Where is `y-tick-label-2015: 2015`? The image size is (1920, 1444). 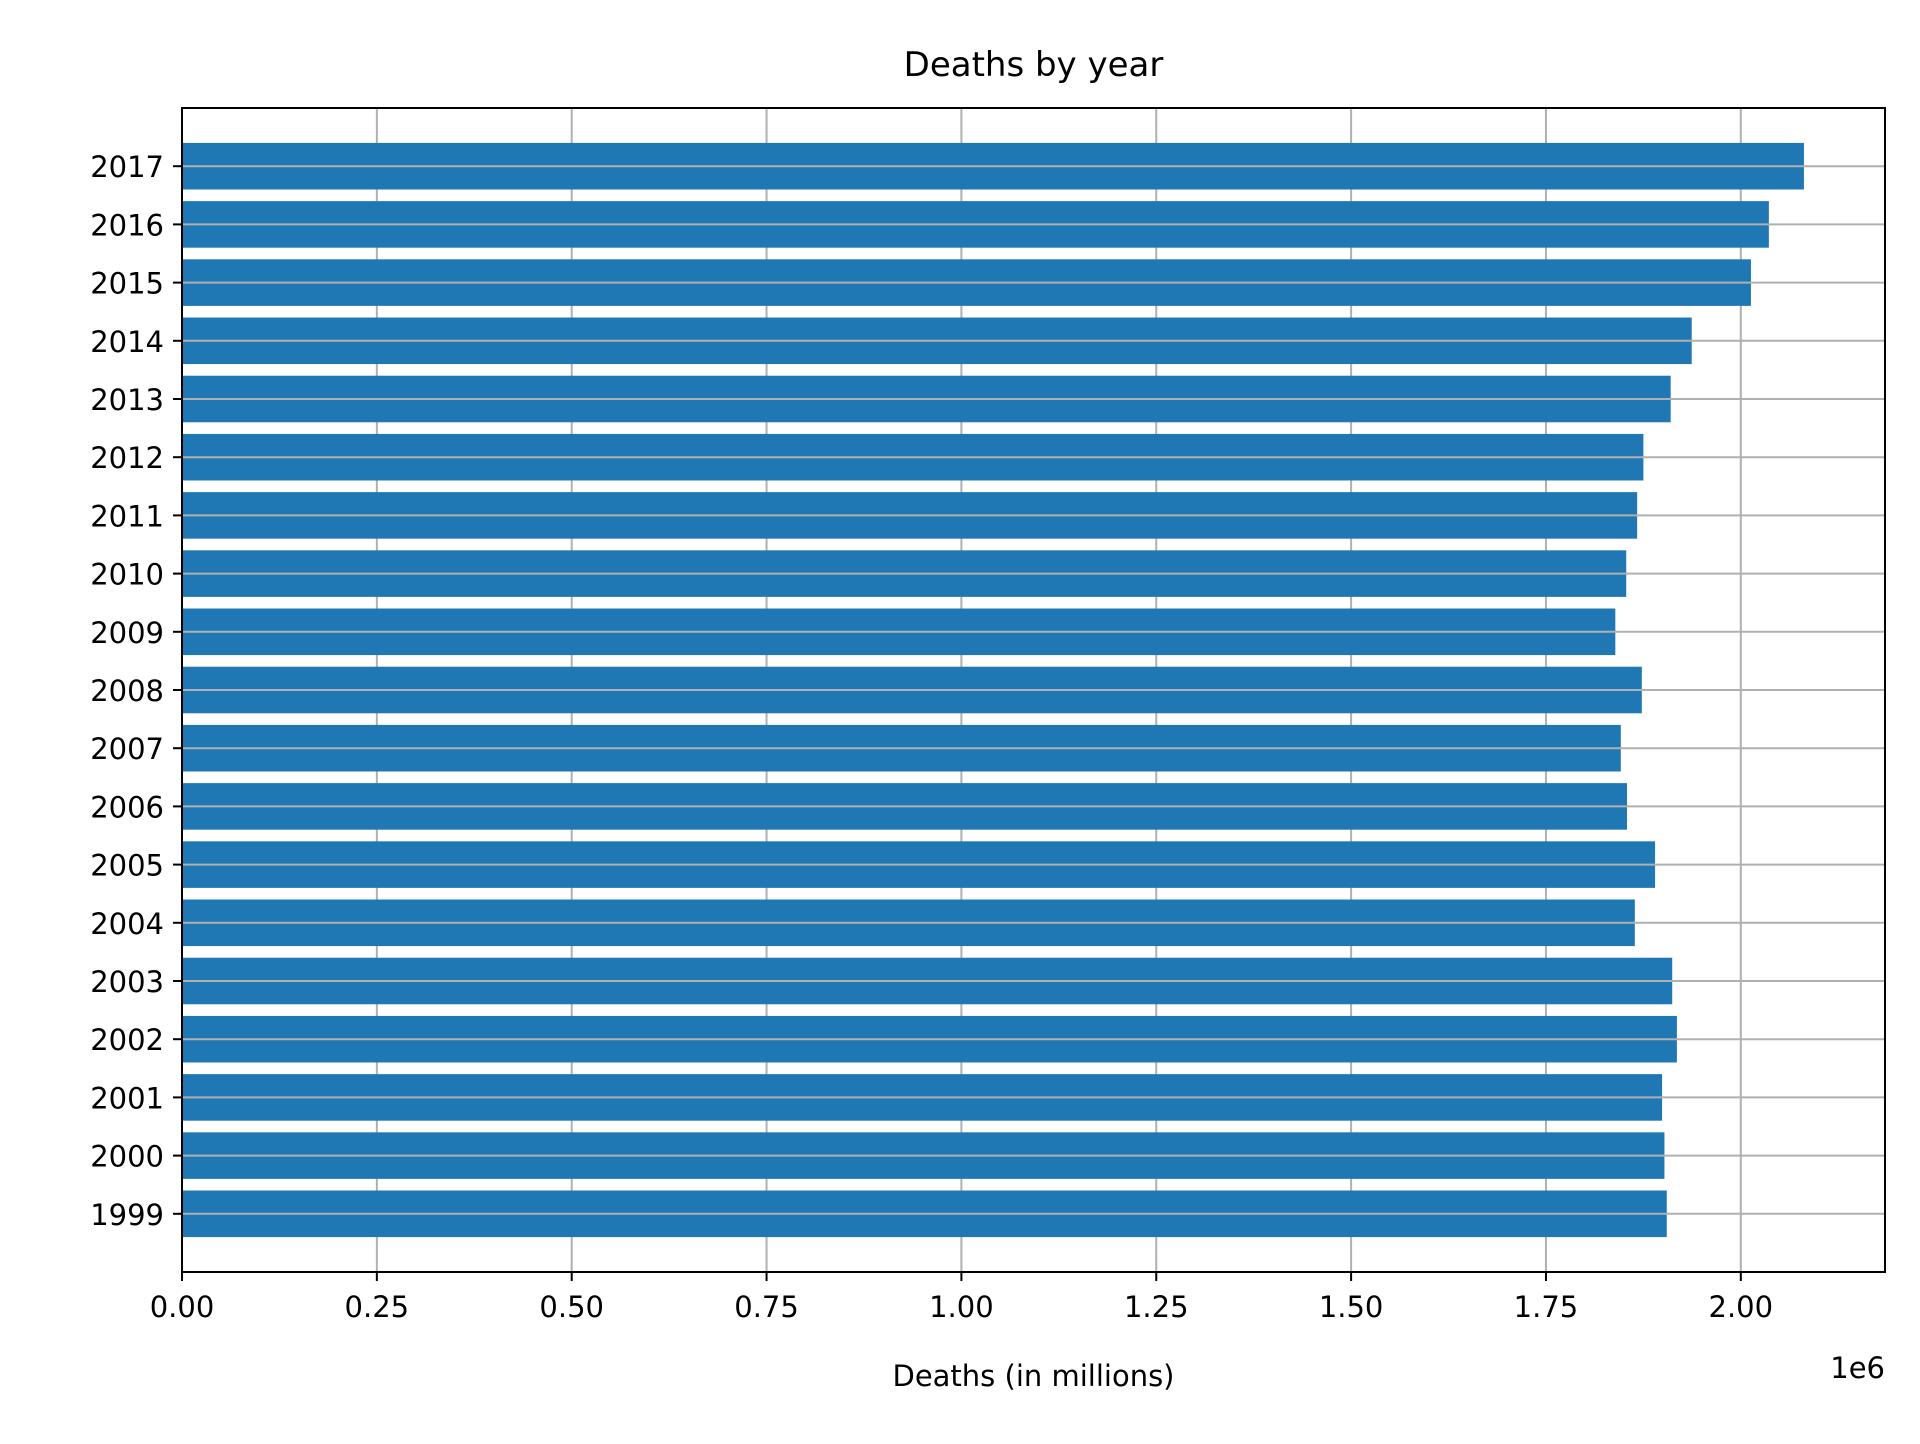 y-tick-label-2015: 2015 is located at coordinates (127, 284).